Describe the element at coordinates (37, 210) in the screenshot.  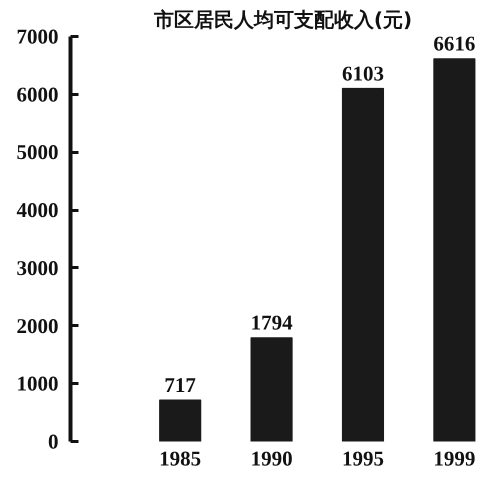
I see `y-tick-label: 4000` at that location.